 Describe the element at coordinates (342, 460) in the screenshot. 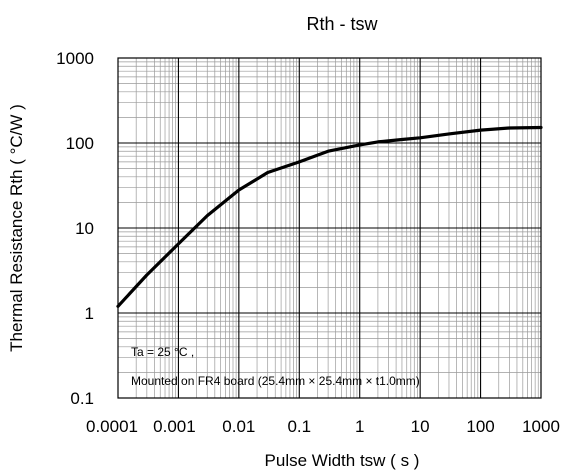

I see `x-axis-label: Pulse Width tsw ( s )` at that location.